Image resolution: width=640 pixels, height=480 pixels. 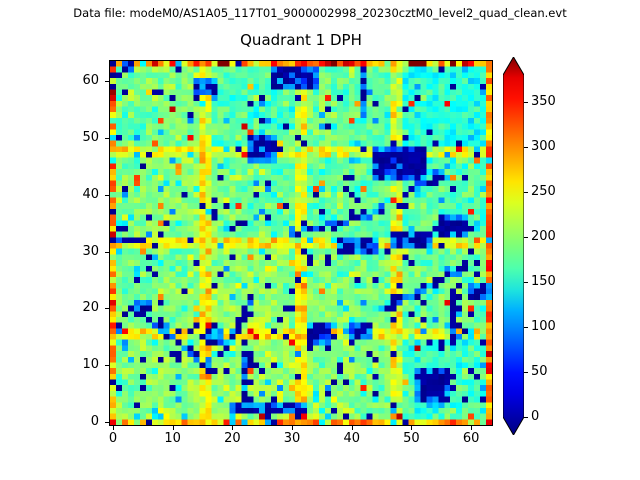 I want to click on x-tick-label: 40, so click(x=351, y=438).